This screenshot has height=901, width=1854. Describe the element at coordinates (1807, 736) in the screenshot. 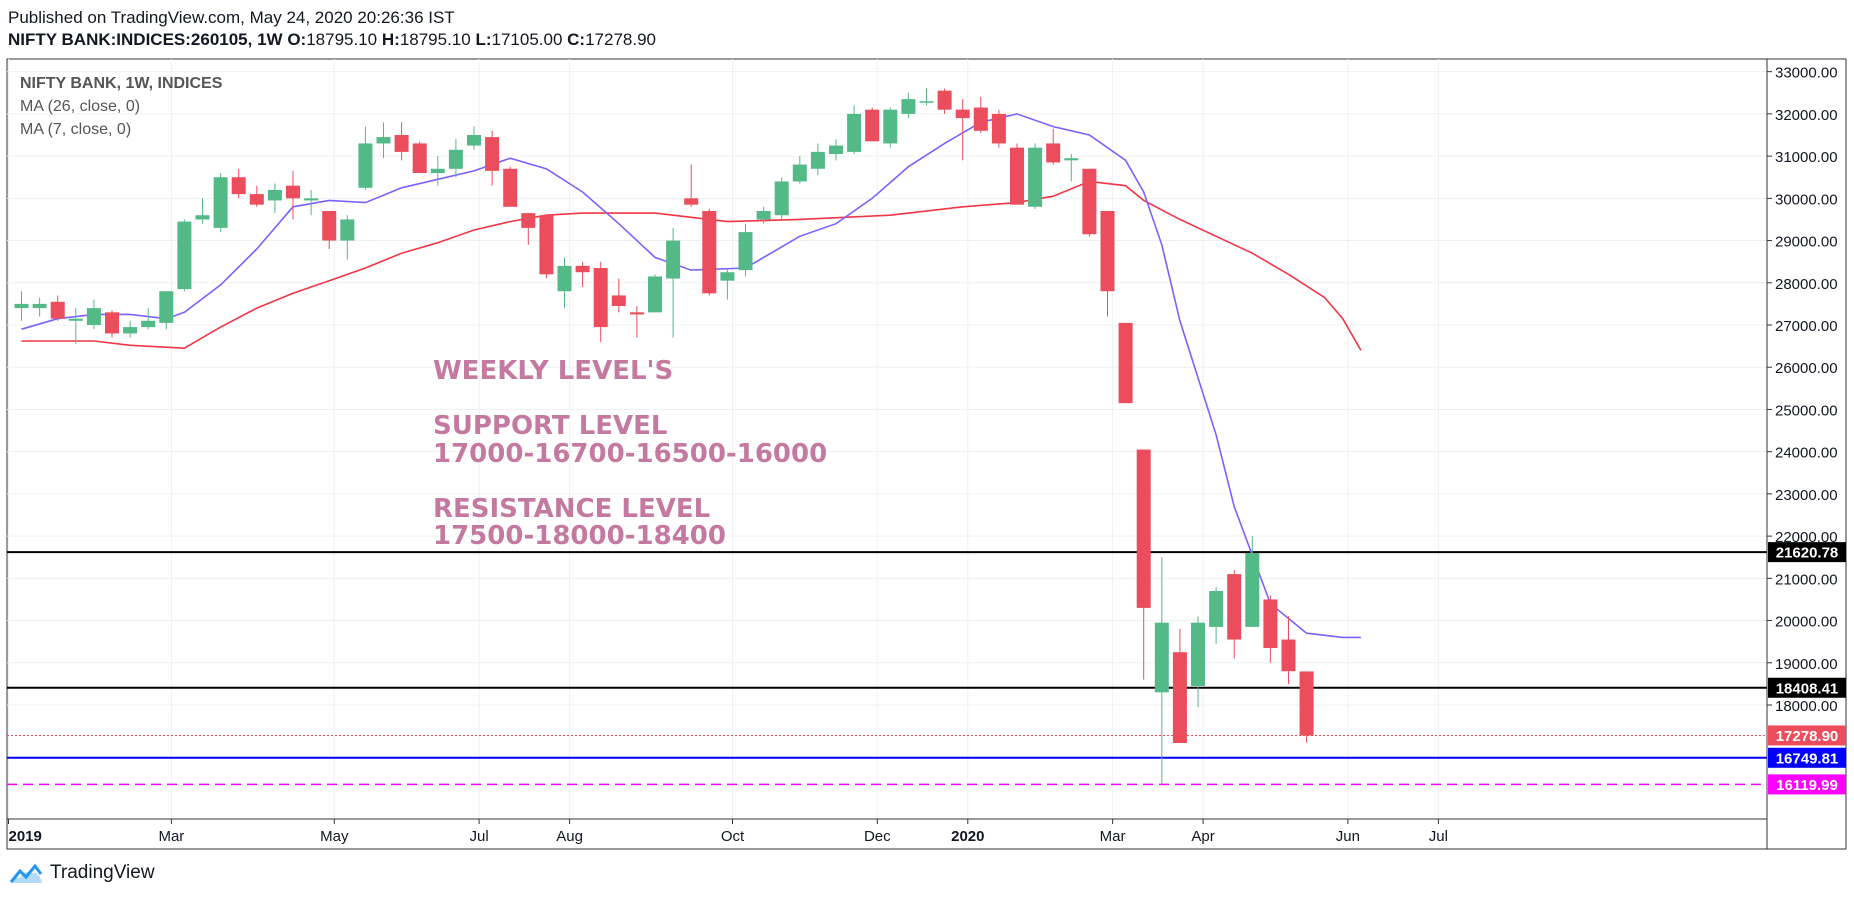

I see `level-label-2: 17278.90` at that location.